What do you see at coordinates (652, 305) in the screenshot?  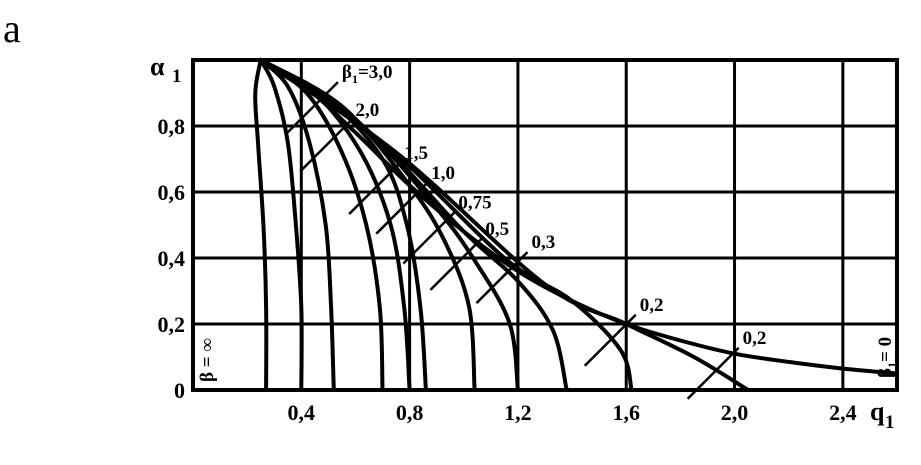 I see `curve-label-7: 0,2` at bounding box center [652, 305].